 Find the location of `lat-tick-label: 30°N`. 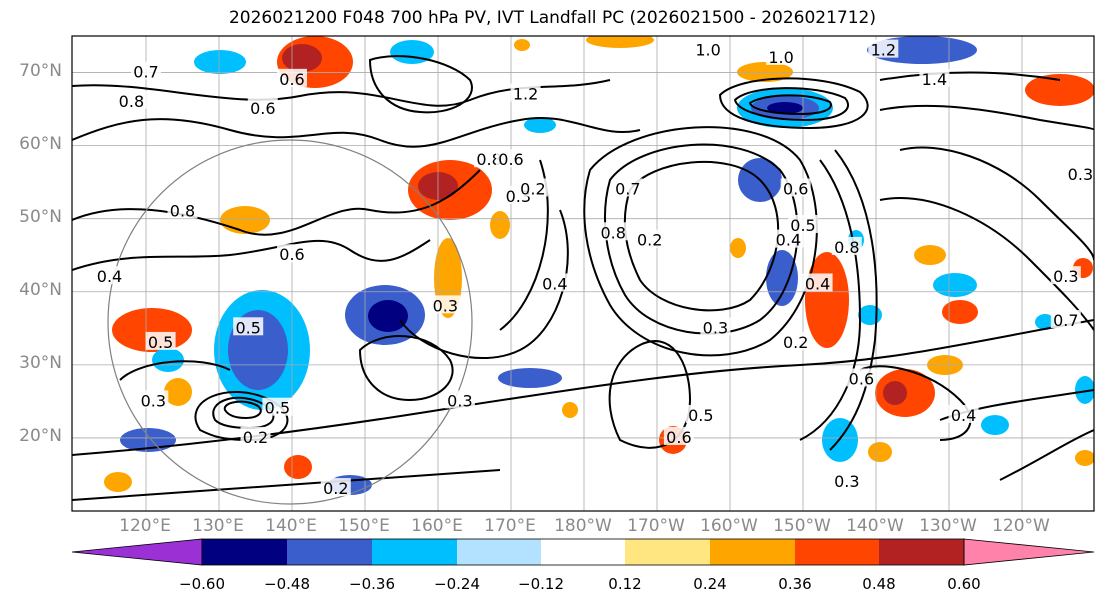

lat-tick-label: 30°N is located at coordinates (40, 363).